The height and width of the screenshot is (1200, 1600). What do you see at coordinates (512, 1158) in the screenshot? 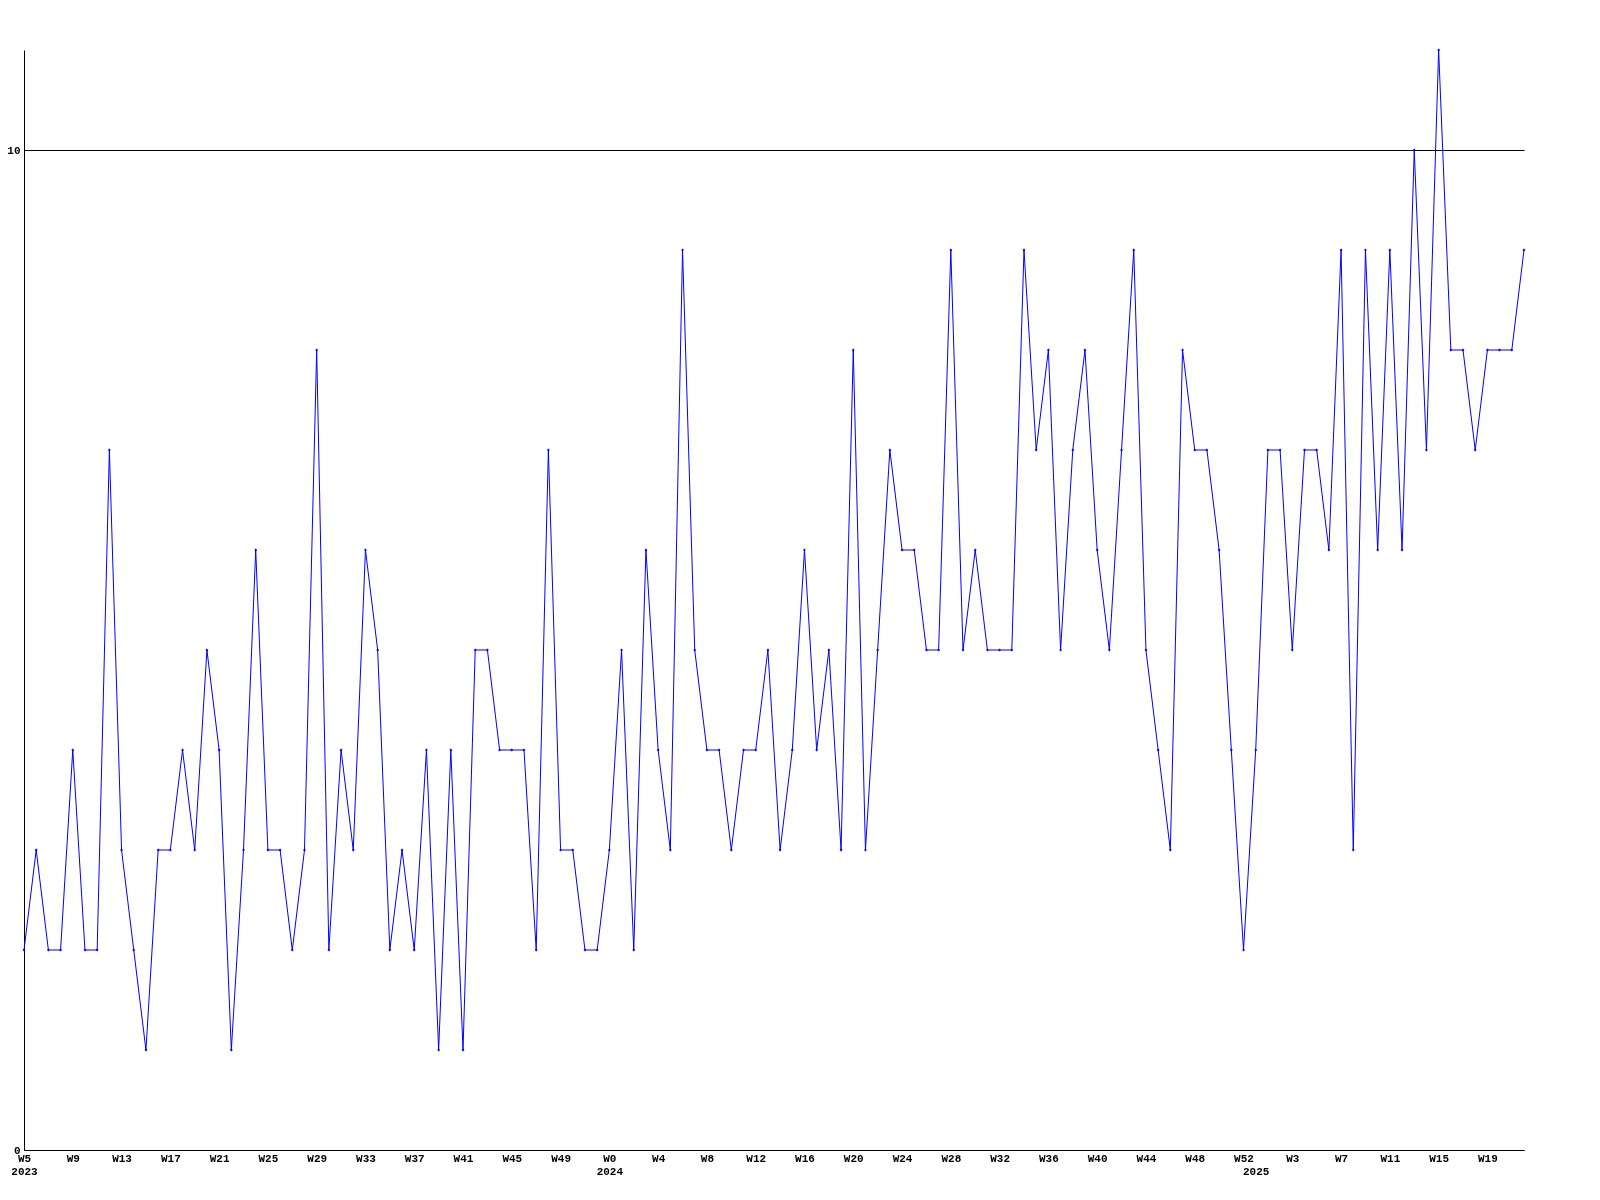
I see `x-tick-label: W45` at bounding box center [512, 1158].